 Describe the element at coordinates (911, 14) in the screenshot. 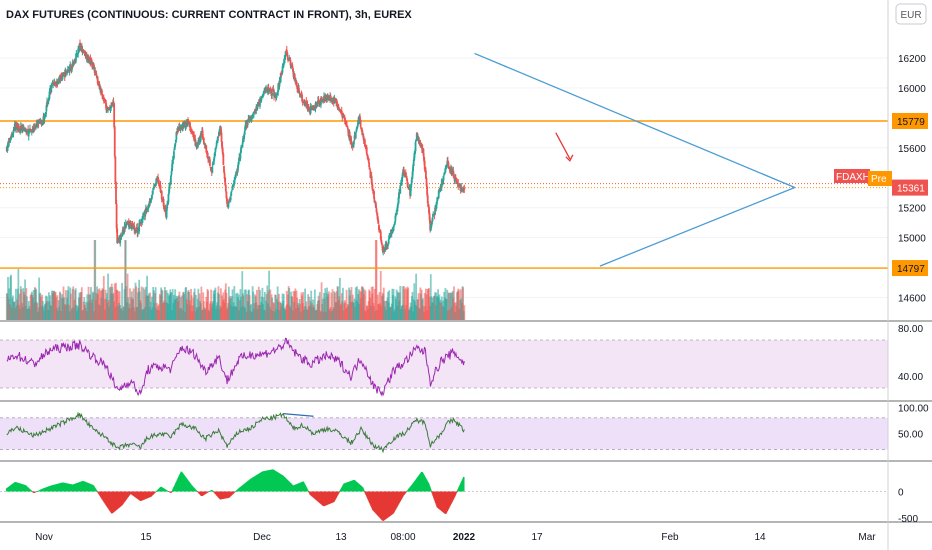

I see `currency-button: EUR` at that location.